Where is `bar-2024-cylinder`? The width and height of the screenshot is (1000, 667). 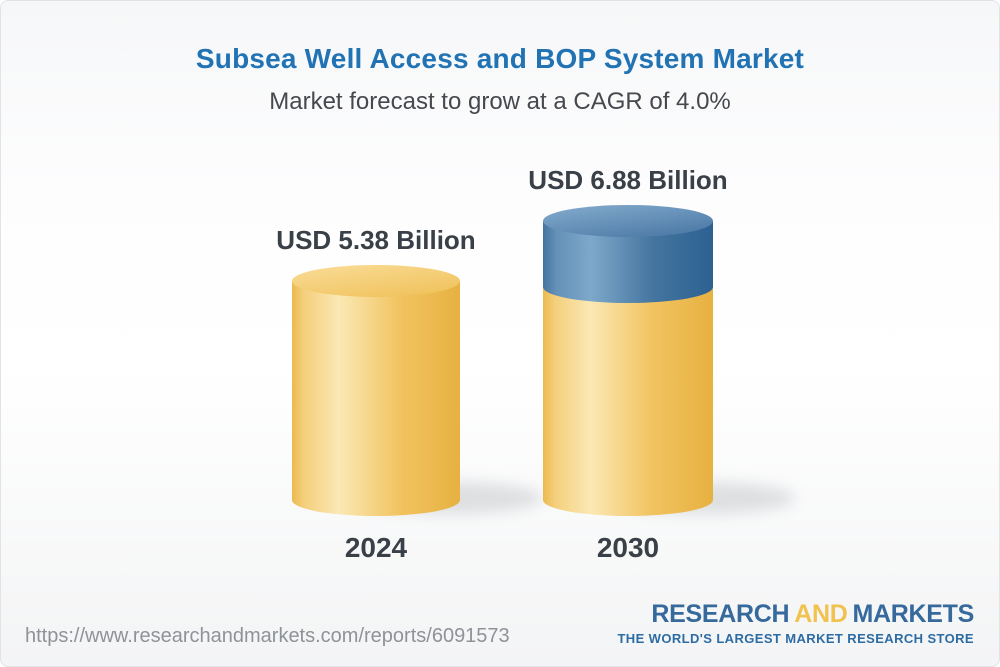
bar-2024-cylinder is located at coordinates (376, 390).